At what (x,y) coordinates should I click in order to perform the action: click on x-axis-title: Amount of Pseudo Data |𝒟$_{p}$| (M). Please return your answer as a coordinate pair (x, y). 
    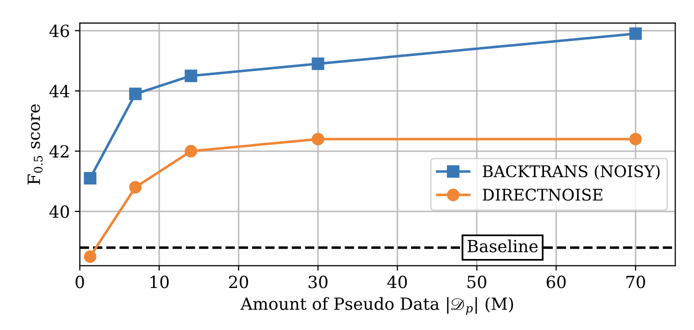
    Looking at the image, I should click on (377, 306).